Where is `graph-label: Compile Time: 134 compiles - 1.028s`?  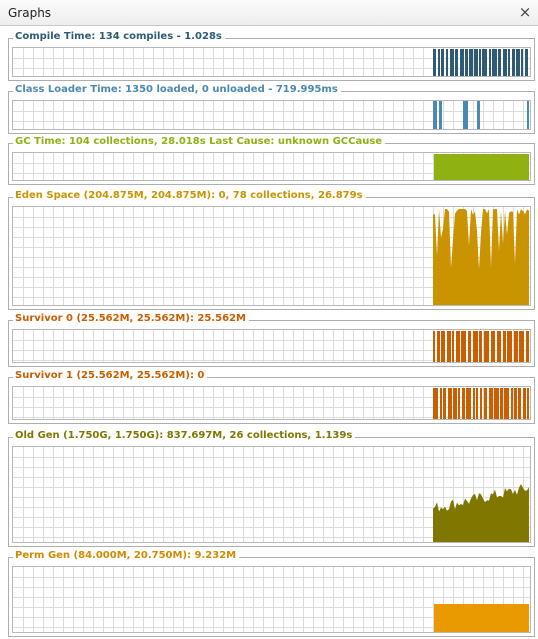
graph-label: Compile Time: 134 compiles - 1.028s is located at coordinates (119, 36).